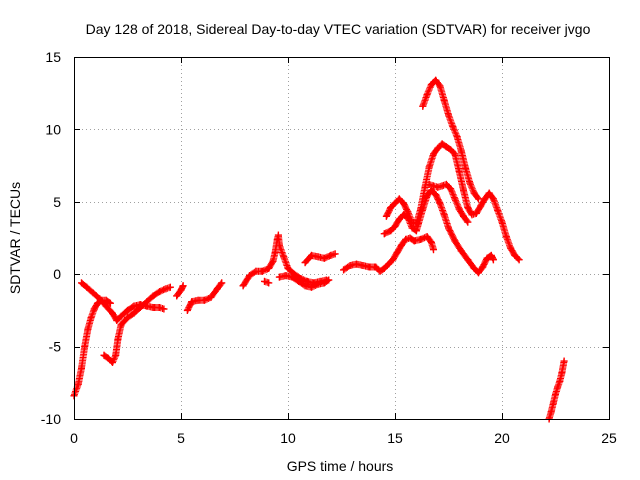 This screenshot has width=640, height=480. Describe the element at coordinates (502, 438) in the screenshot. I see `x-tick-label: 20` at that location.